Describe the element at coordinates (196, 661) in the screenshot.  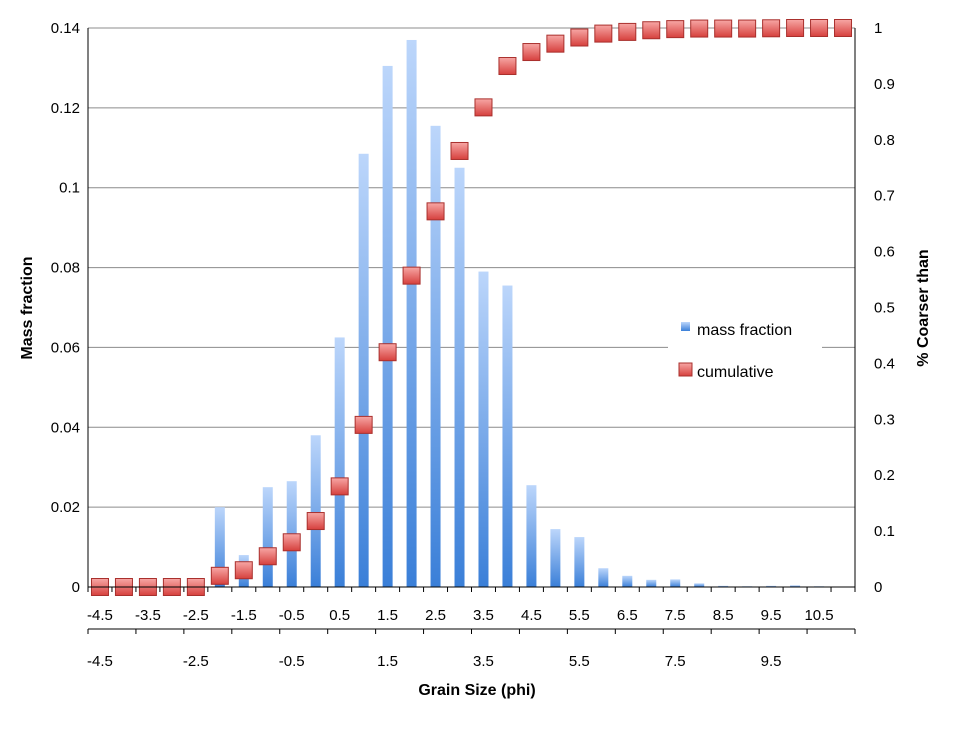
I see `x-tick-label-secondary: -2.5` at that location.